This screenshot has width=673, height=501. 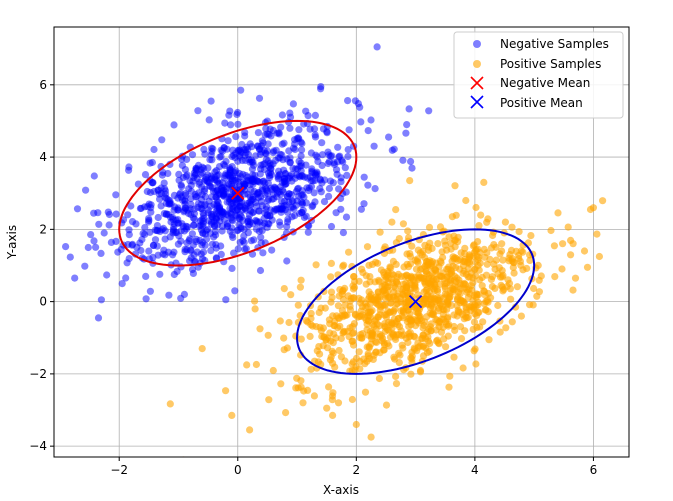 What do you see at coordinates (537, 64) in the screenshot?
I see `legend-item-positive-samples: Positive Samples` at bounding box center [537, 64].